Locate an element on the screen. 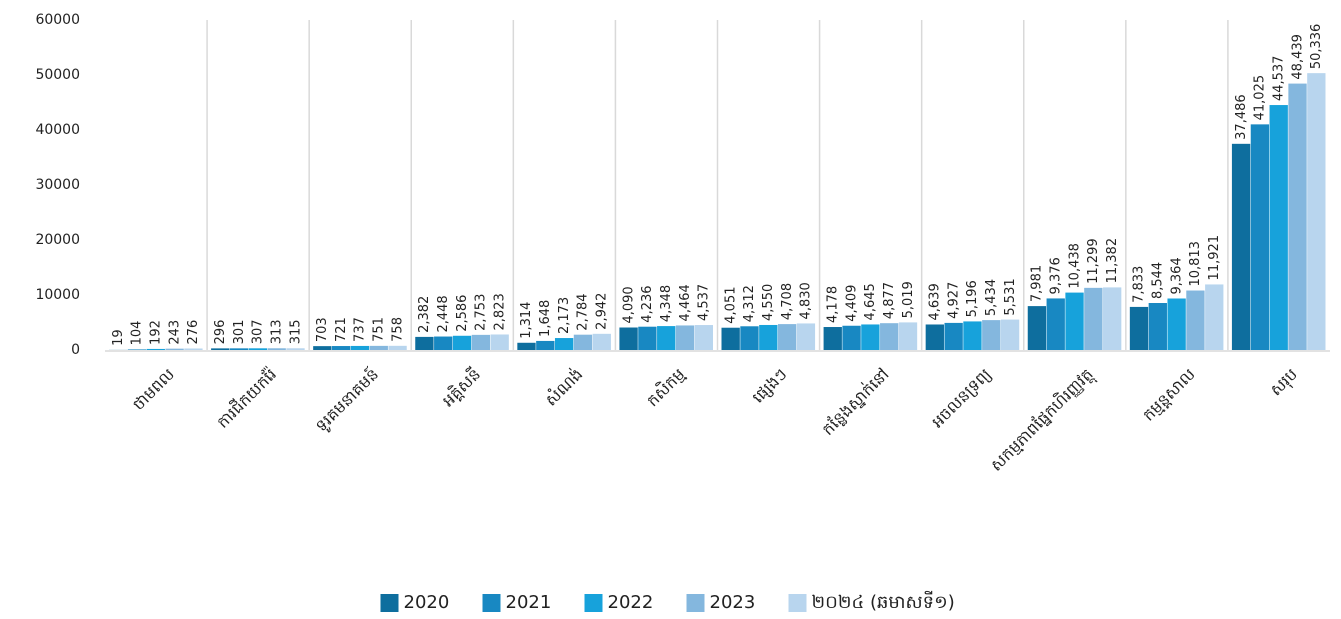  value-label: 276 is located at coordinates (193, 332).